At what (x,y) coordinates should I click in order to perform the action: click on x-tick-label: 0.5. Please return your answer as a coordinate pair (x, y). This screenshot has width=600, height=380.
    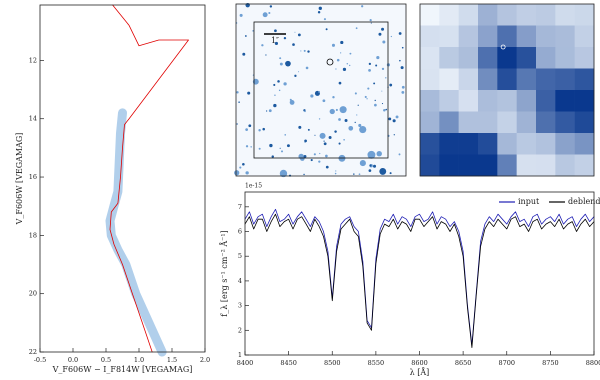
    Looking at the image, I should click on (106, 360).